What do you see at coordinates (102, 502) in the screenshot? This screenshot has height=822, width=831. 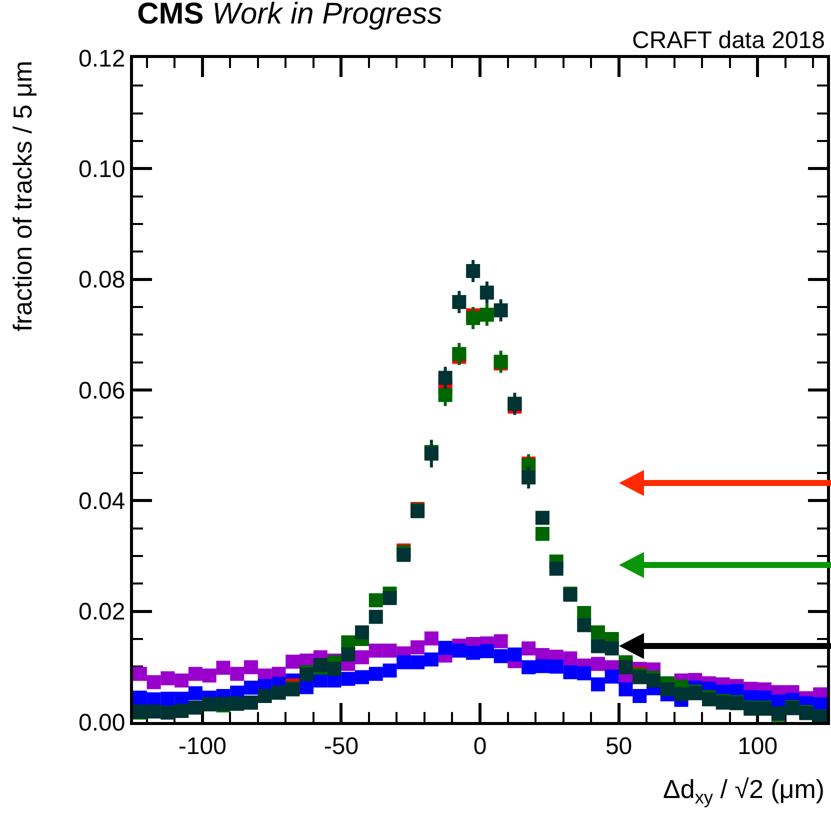 I see `y-tick-label: 0.04` at bounding box center [102, 502].